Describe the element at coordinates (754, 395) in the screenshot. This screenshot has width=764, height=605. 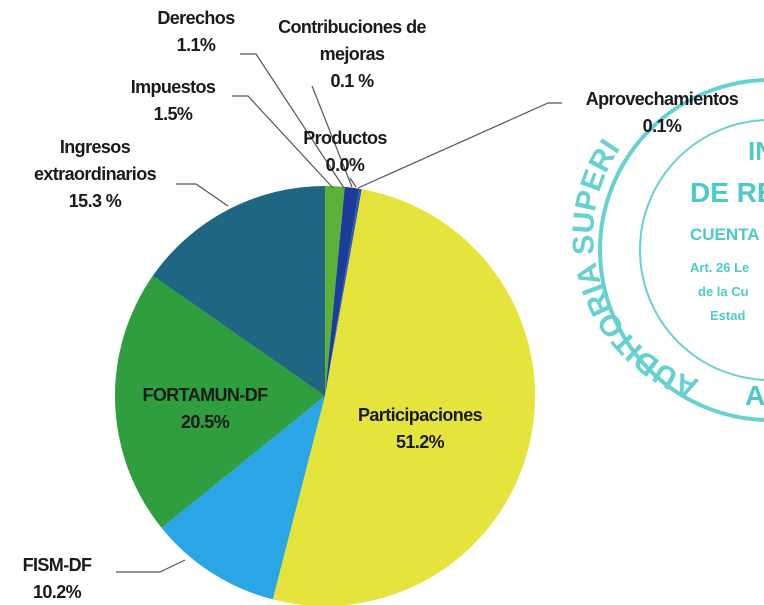
I see `stamp-text: A` at that location.